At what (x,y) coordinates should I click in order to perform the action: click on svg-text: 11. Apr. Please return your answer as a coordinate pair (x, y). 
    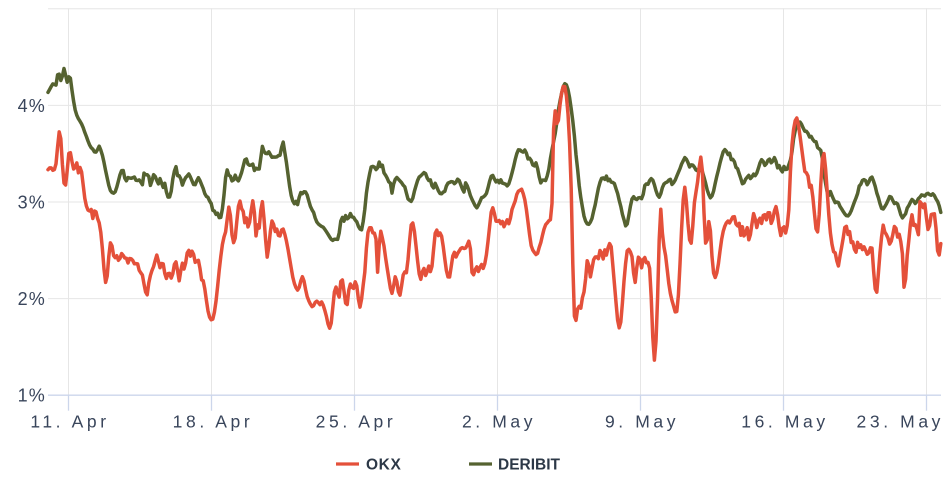
    Looking at the image, I should click on (69, 422).